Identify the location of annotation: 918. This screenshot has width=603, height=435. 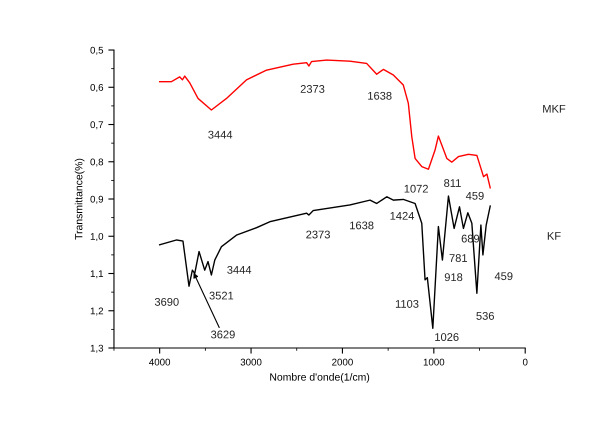
(453, 277).